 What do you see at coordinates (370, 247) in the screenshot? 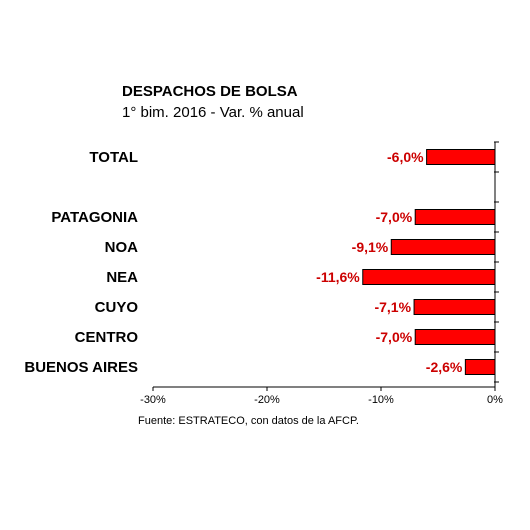
I see `value-label: -9,1%` at bounding box center [370, 247].